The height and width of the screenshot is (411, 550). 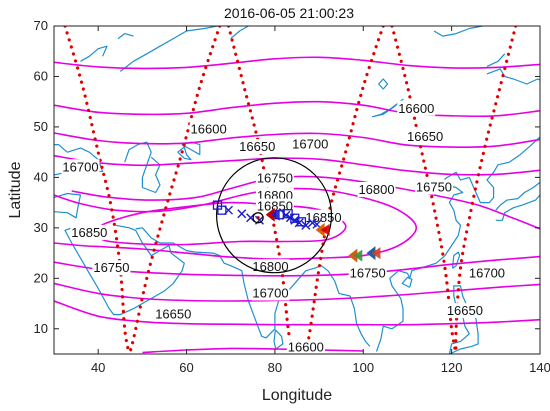 I want to click on x-tick-label: 100, so click(x=363, y=367).